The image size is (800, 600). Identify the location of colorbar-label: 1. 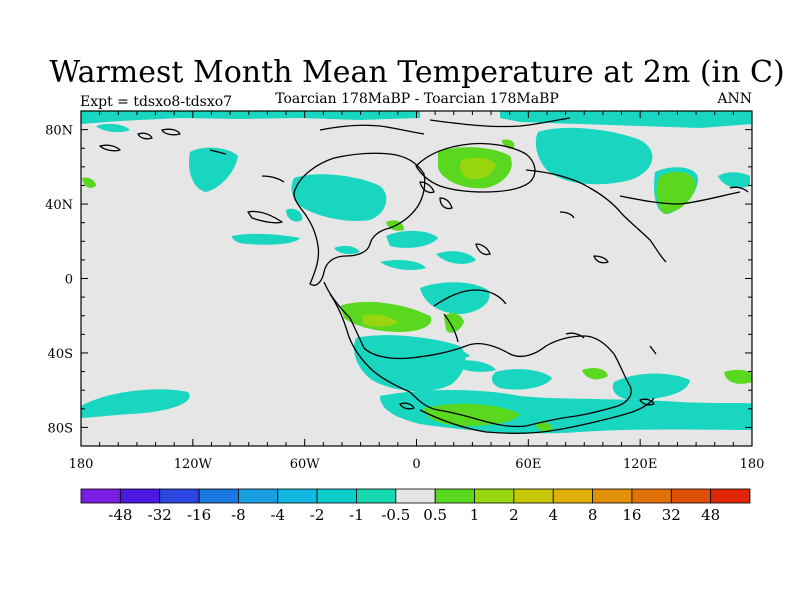
(475, 515).